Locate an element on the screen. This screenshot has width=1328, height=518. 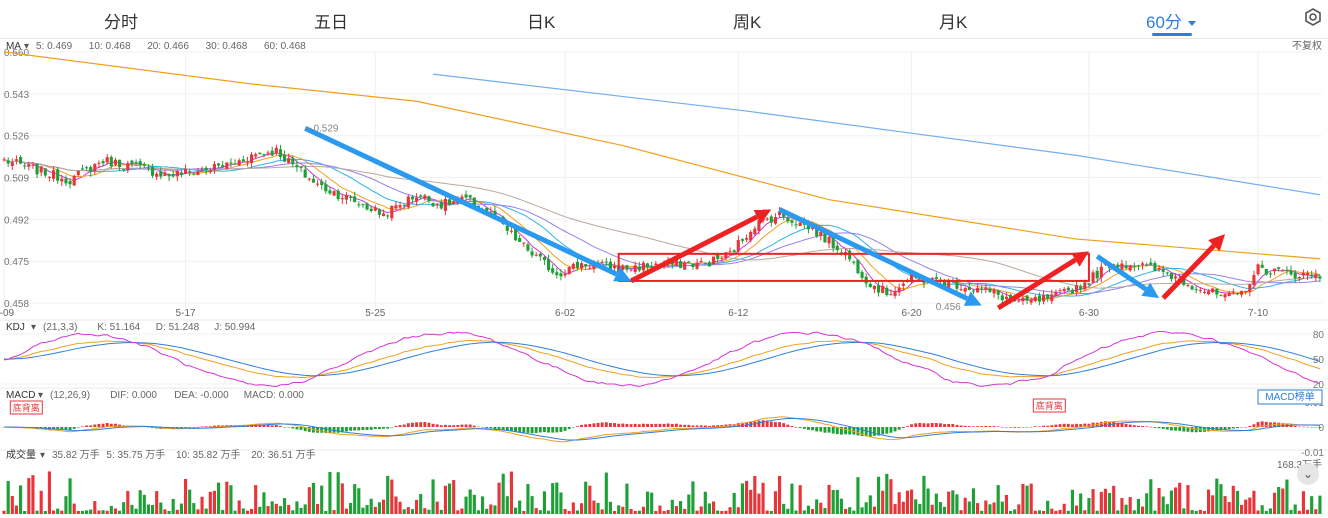
tab-daily-k: 日K is located at coordinates (541, 22).